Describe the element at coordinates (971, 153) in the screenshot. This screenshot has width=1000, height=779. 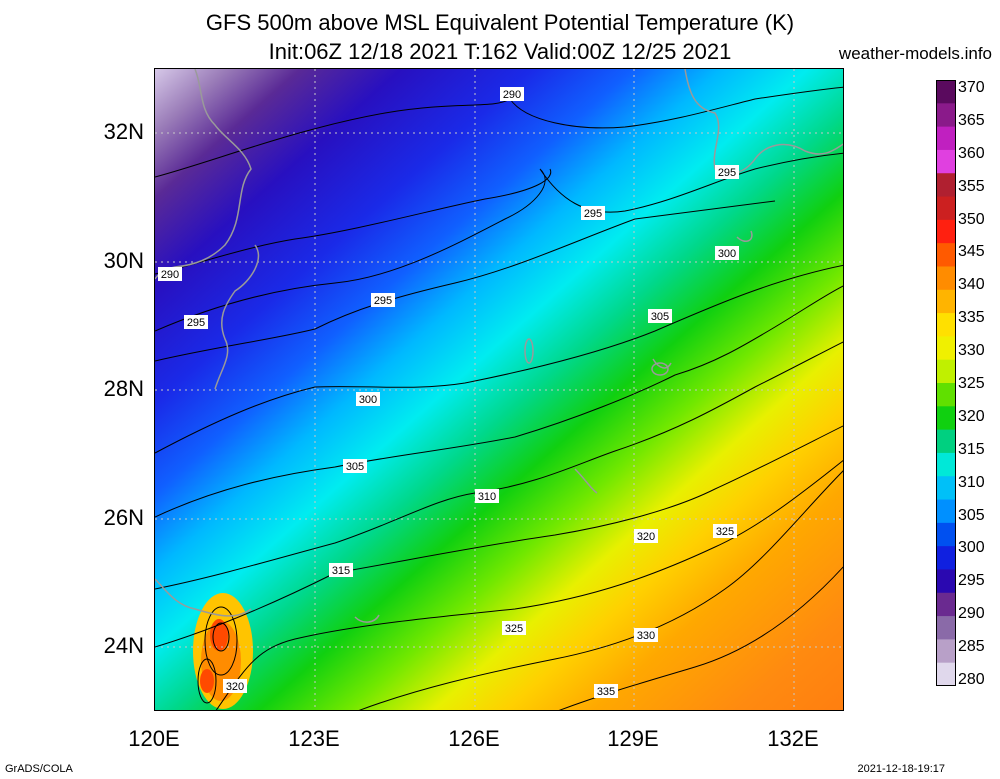
I see `colorbar-tick-label: 360` at that location.